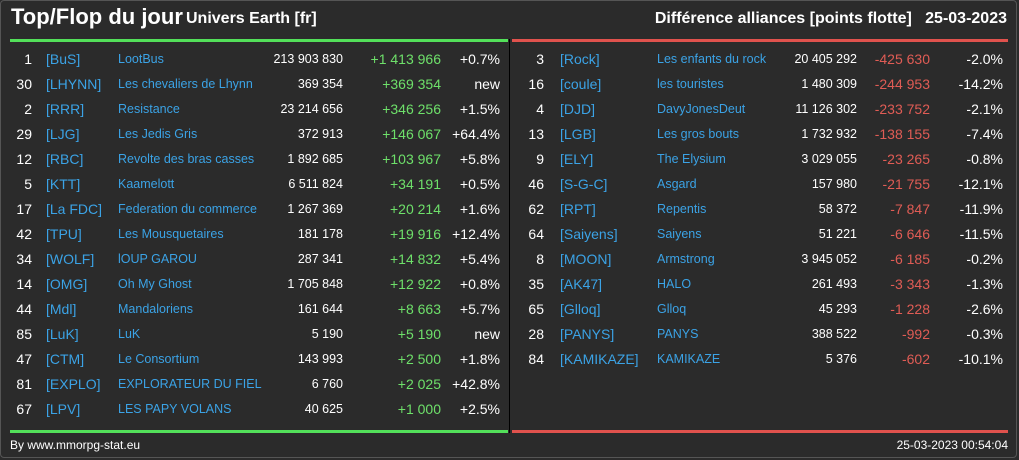  What do you see at coordinates (254, 259) in the screenshot?
I see `top-row: 34 [WOLF] lOUP GAROU 287 341 +14 832 +5.4%` at bounding box center [254, 259].